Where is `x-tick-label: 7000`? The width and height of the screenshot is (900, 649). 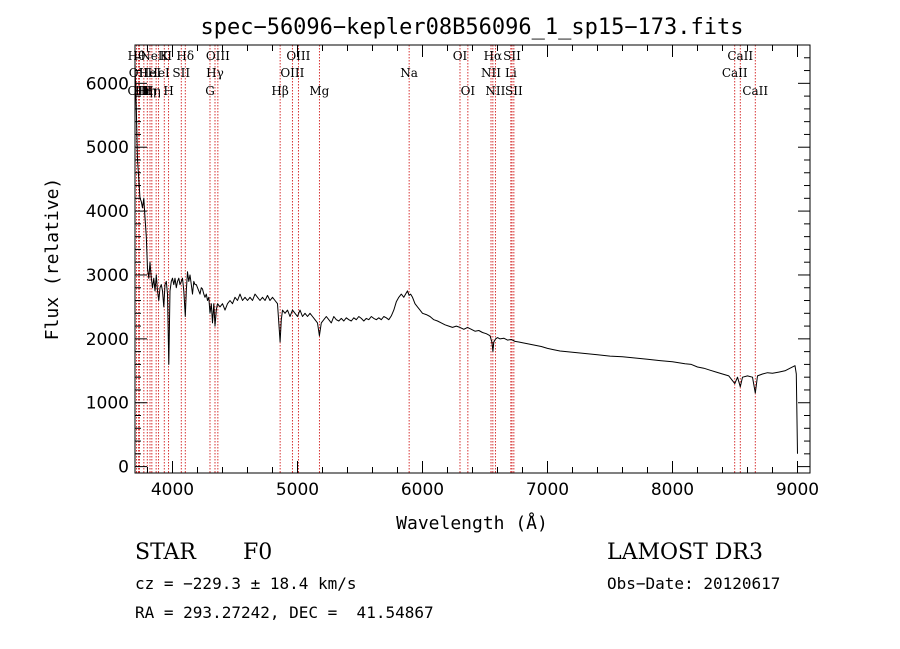 x-tick-label: 7000 is located at coordinates (547, 490).